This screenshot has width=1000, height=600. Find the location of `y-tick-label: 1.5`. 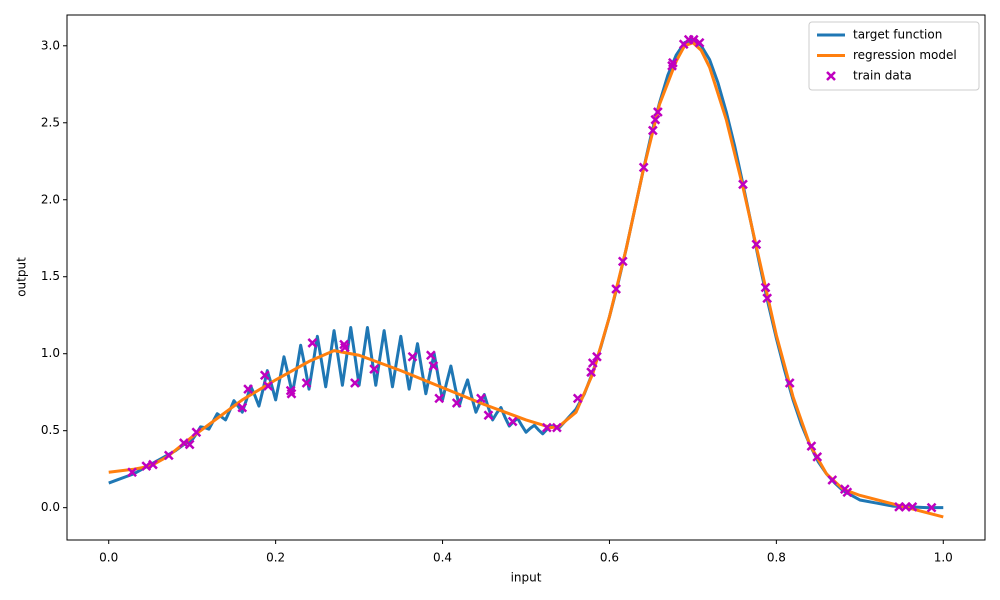

y-tick-label: 1.5 is located at coordinates (50, 276).